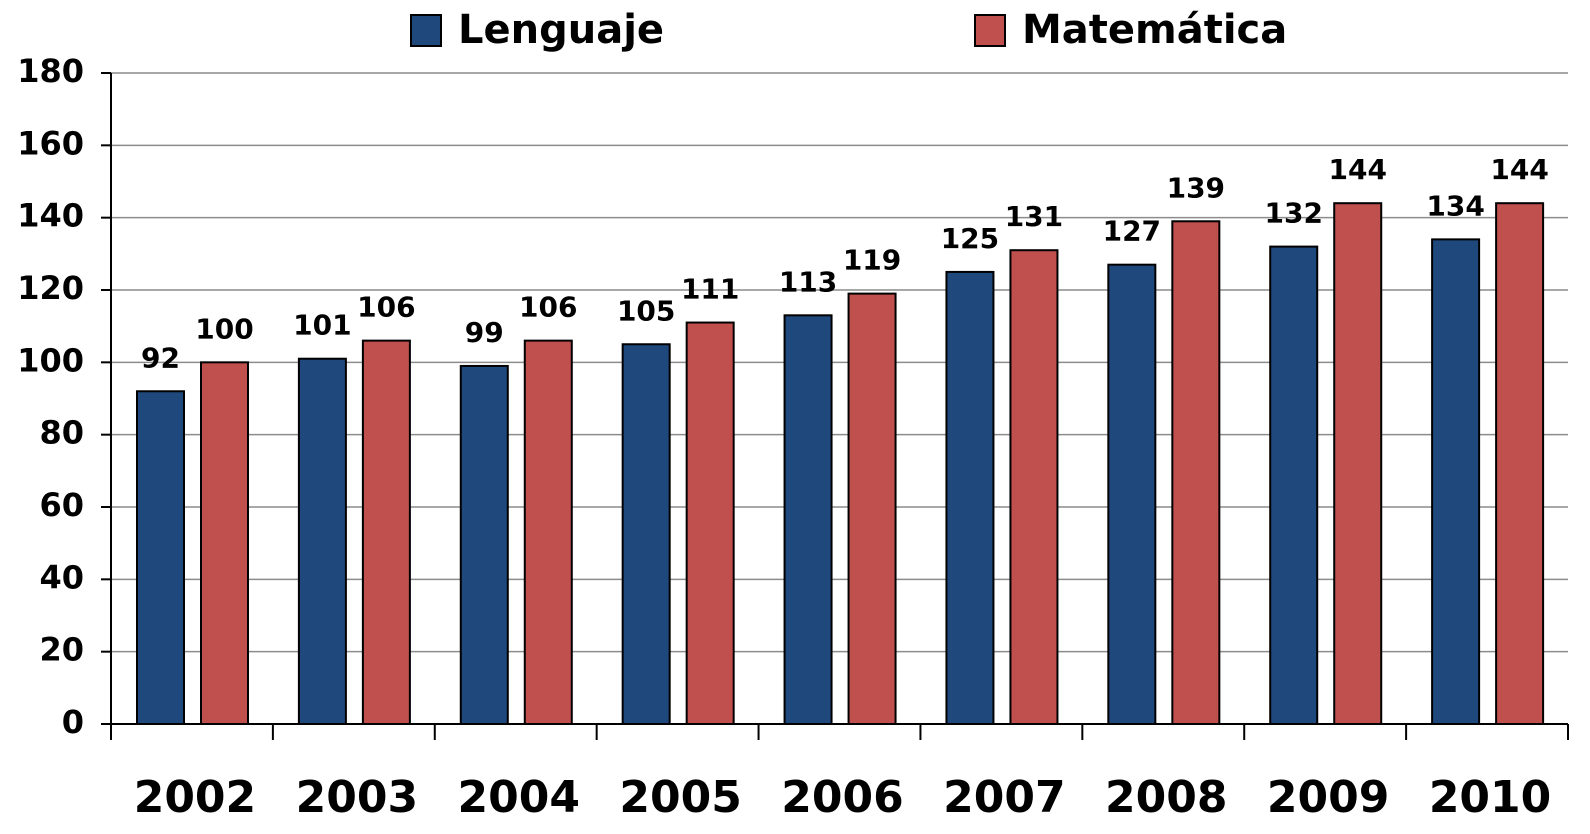 The height and width of the screenshot is (834, 1590). I want to click on y-tick-label: 120, so click(50, 288).